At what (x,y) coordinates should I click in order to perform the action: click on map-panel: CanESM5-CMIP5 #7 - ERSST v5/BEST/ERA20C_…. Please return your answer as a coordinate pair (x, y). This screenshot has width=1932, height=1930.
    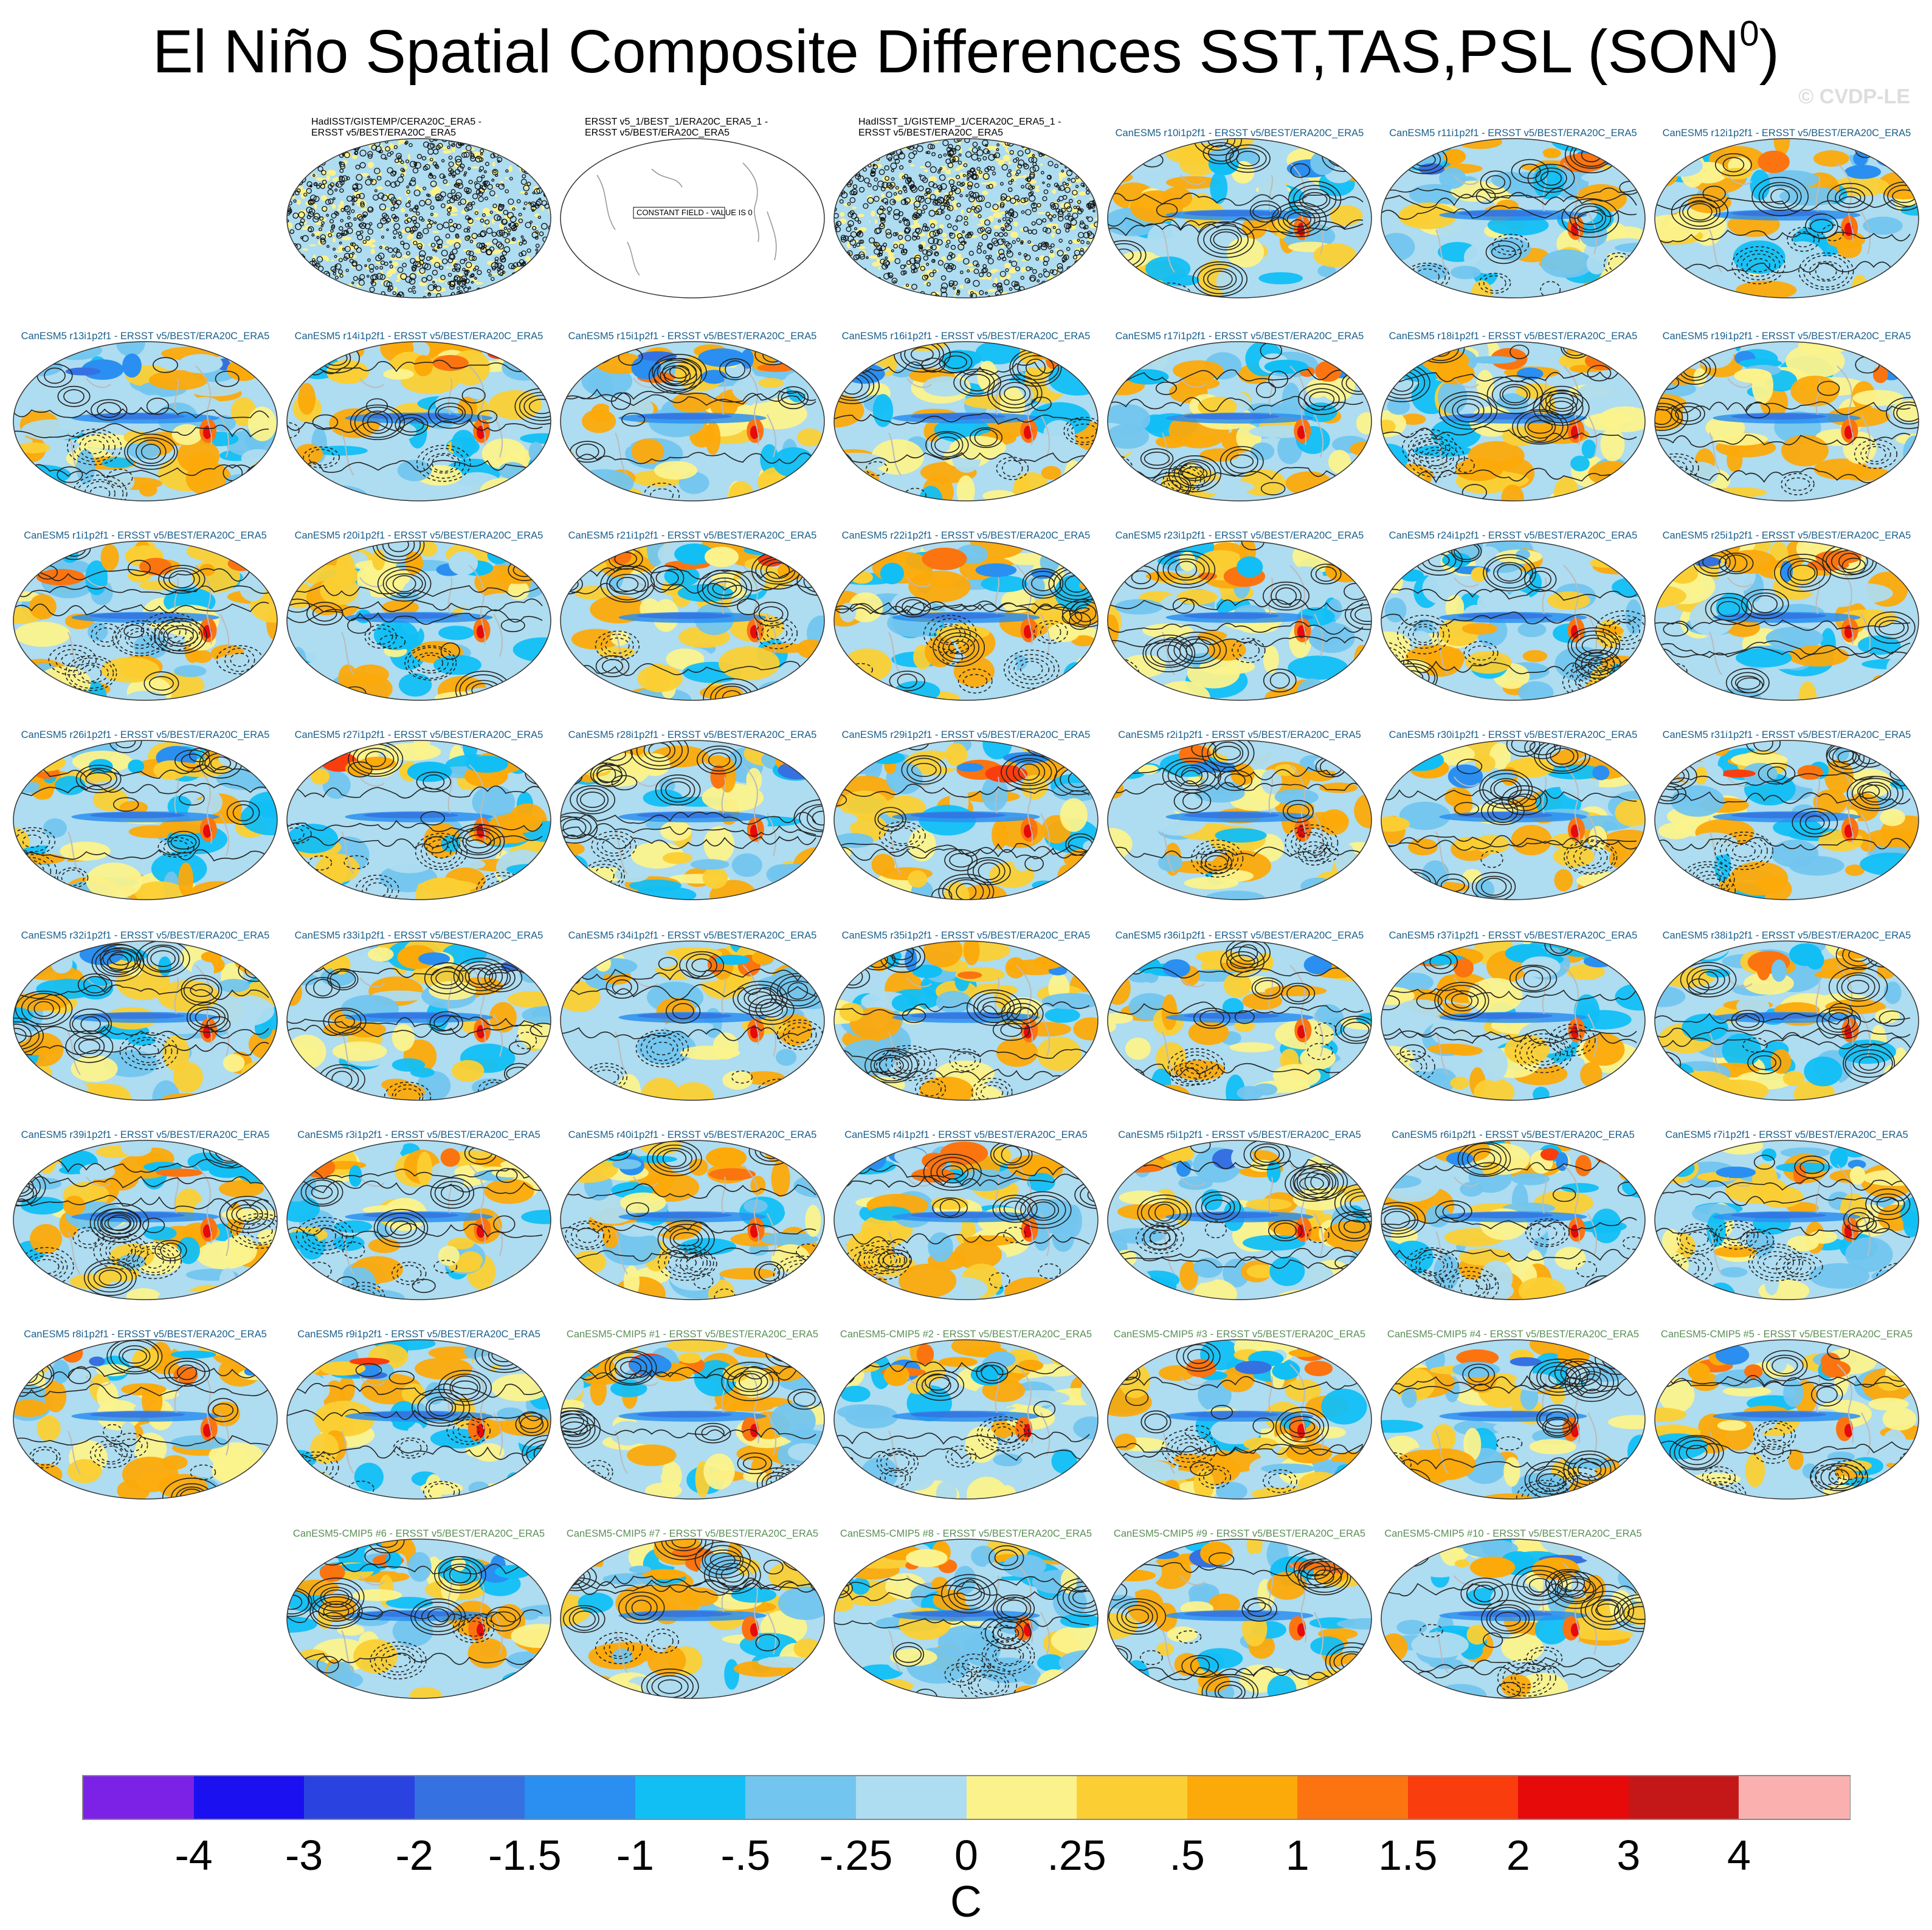
    Looking at the image, I should click on (692, 1607).